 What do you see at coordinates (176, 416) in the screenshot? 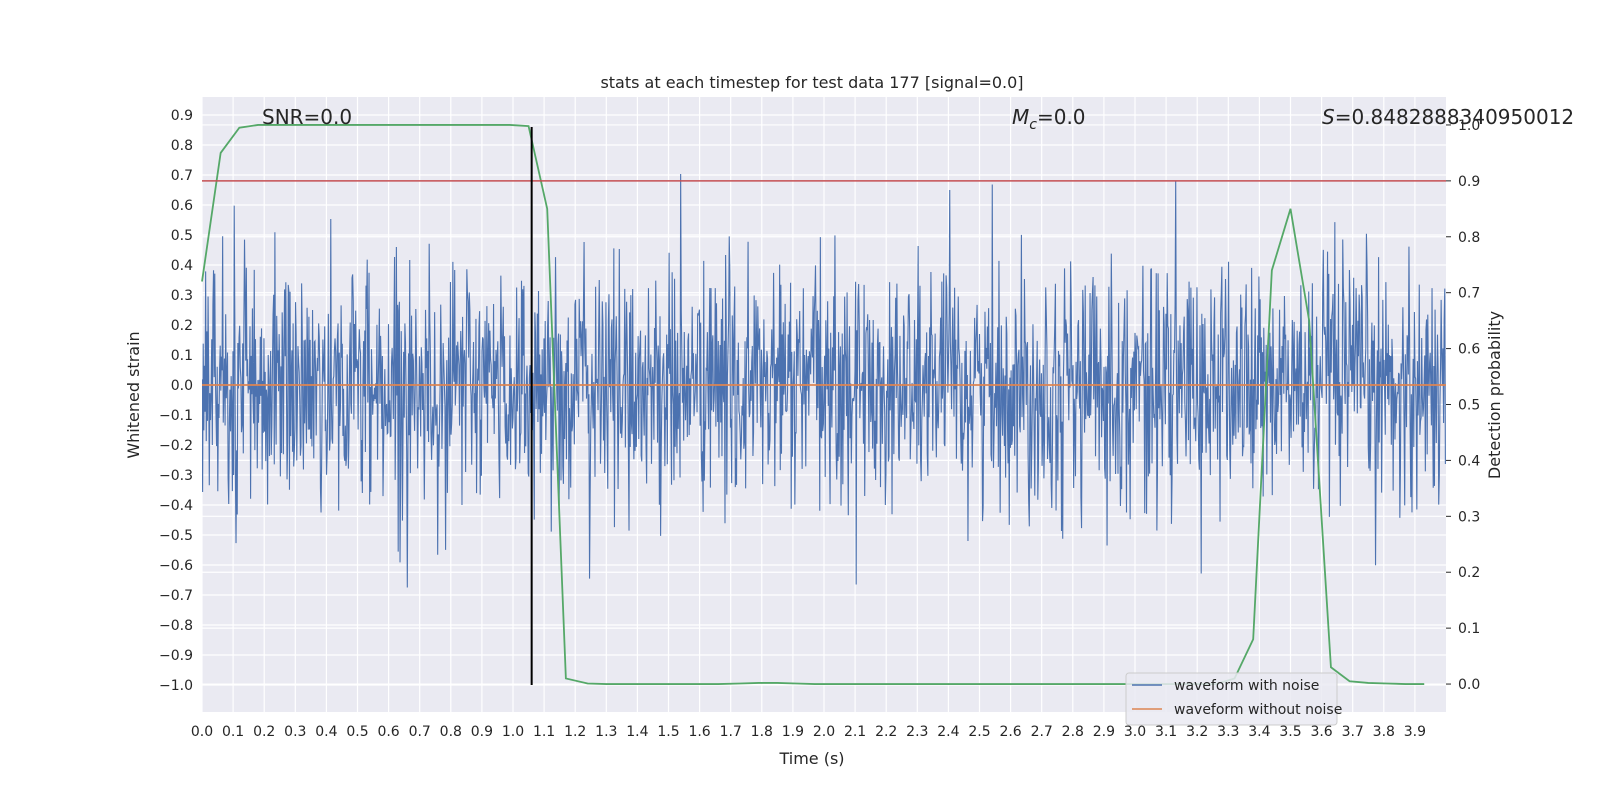
I see `y-tick-label-10: −0.1` at bounding box center [176, 416].